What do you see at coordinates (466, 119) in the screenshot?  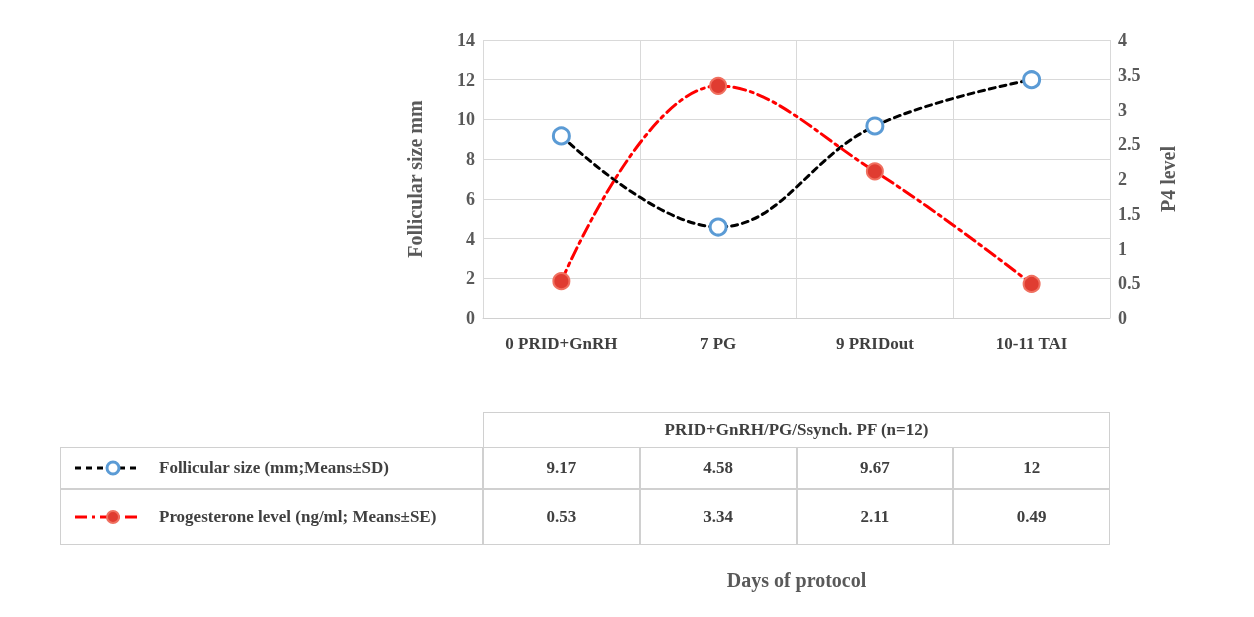 I see `y-tick-label: 10` at bounding box center [466, 119].